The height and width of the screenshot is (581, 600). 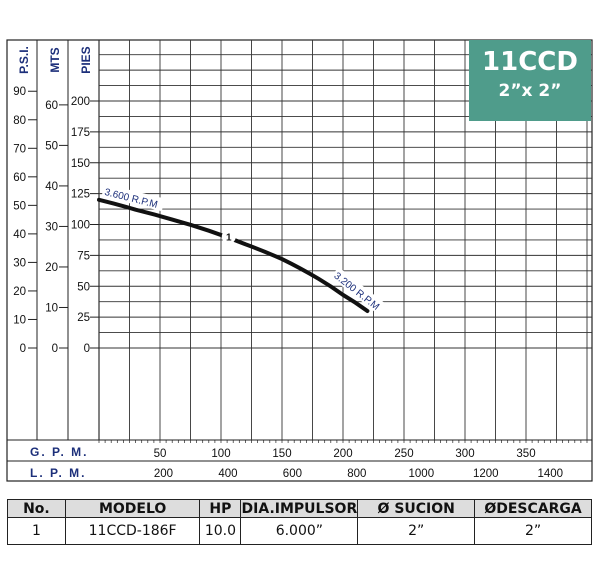 What do you see at coordinates (55, 349) in the screenshot?
I see `mts-tick-label: 0` at bounding box center [55, 349].